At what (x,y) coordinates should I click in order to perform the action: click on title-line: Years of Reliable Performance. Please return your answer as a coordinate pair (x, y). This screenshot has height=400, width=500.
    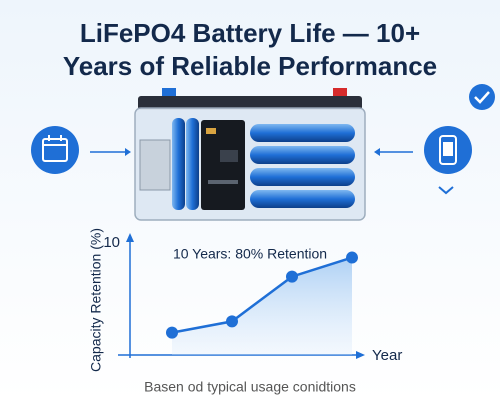
    Looking at the image, I should click on (250, 66).